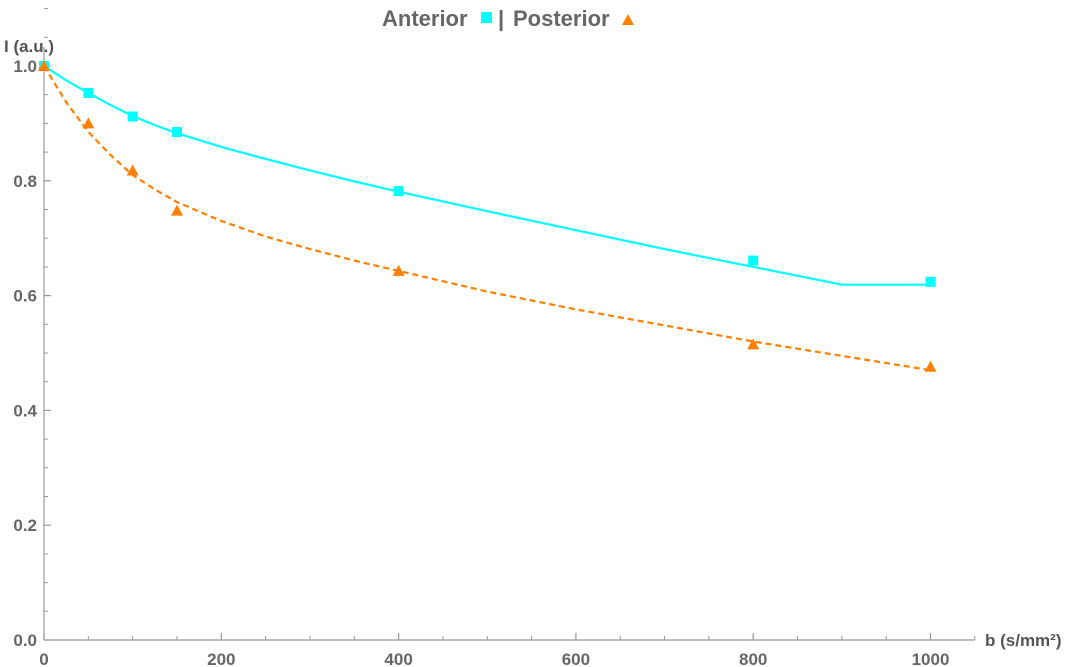 This screenshot has width=1076, height=667. Describe the element at coordinates (561, 18) in the screenshot. I see `title-posterior: Posterior` at that location.